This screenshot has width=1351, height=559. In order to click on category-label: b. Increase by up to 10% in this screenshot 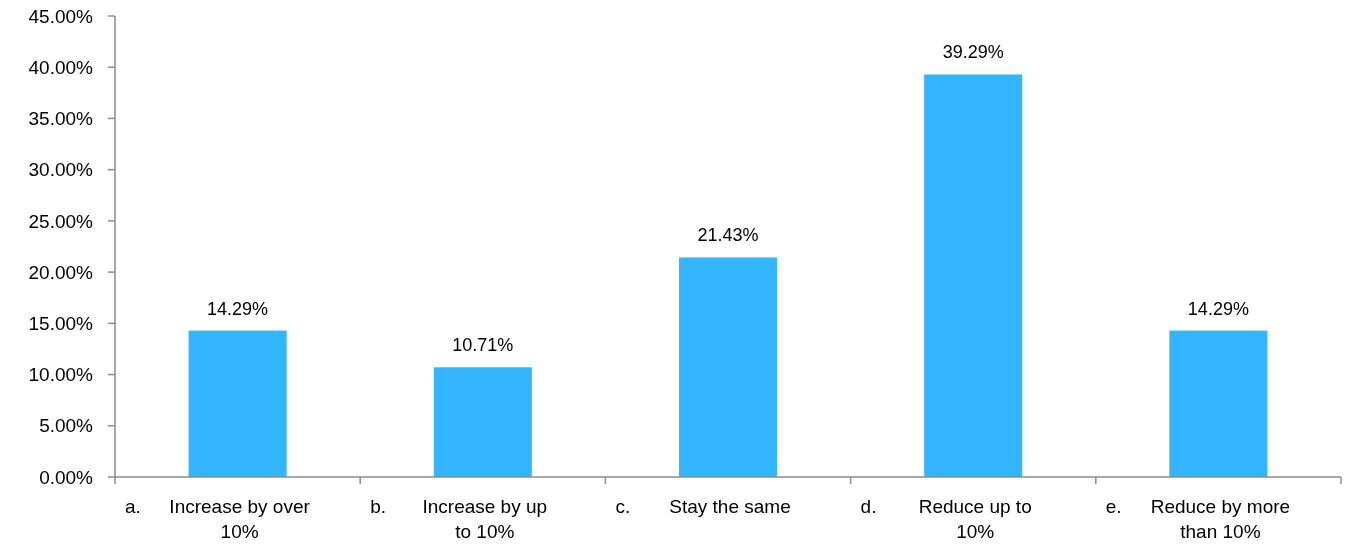, I will do `click(459, 519)`.